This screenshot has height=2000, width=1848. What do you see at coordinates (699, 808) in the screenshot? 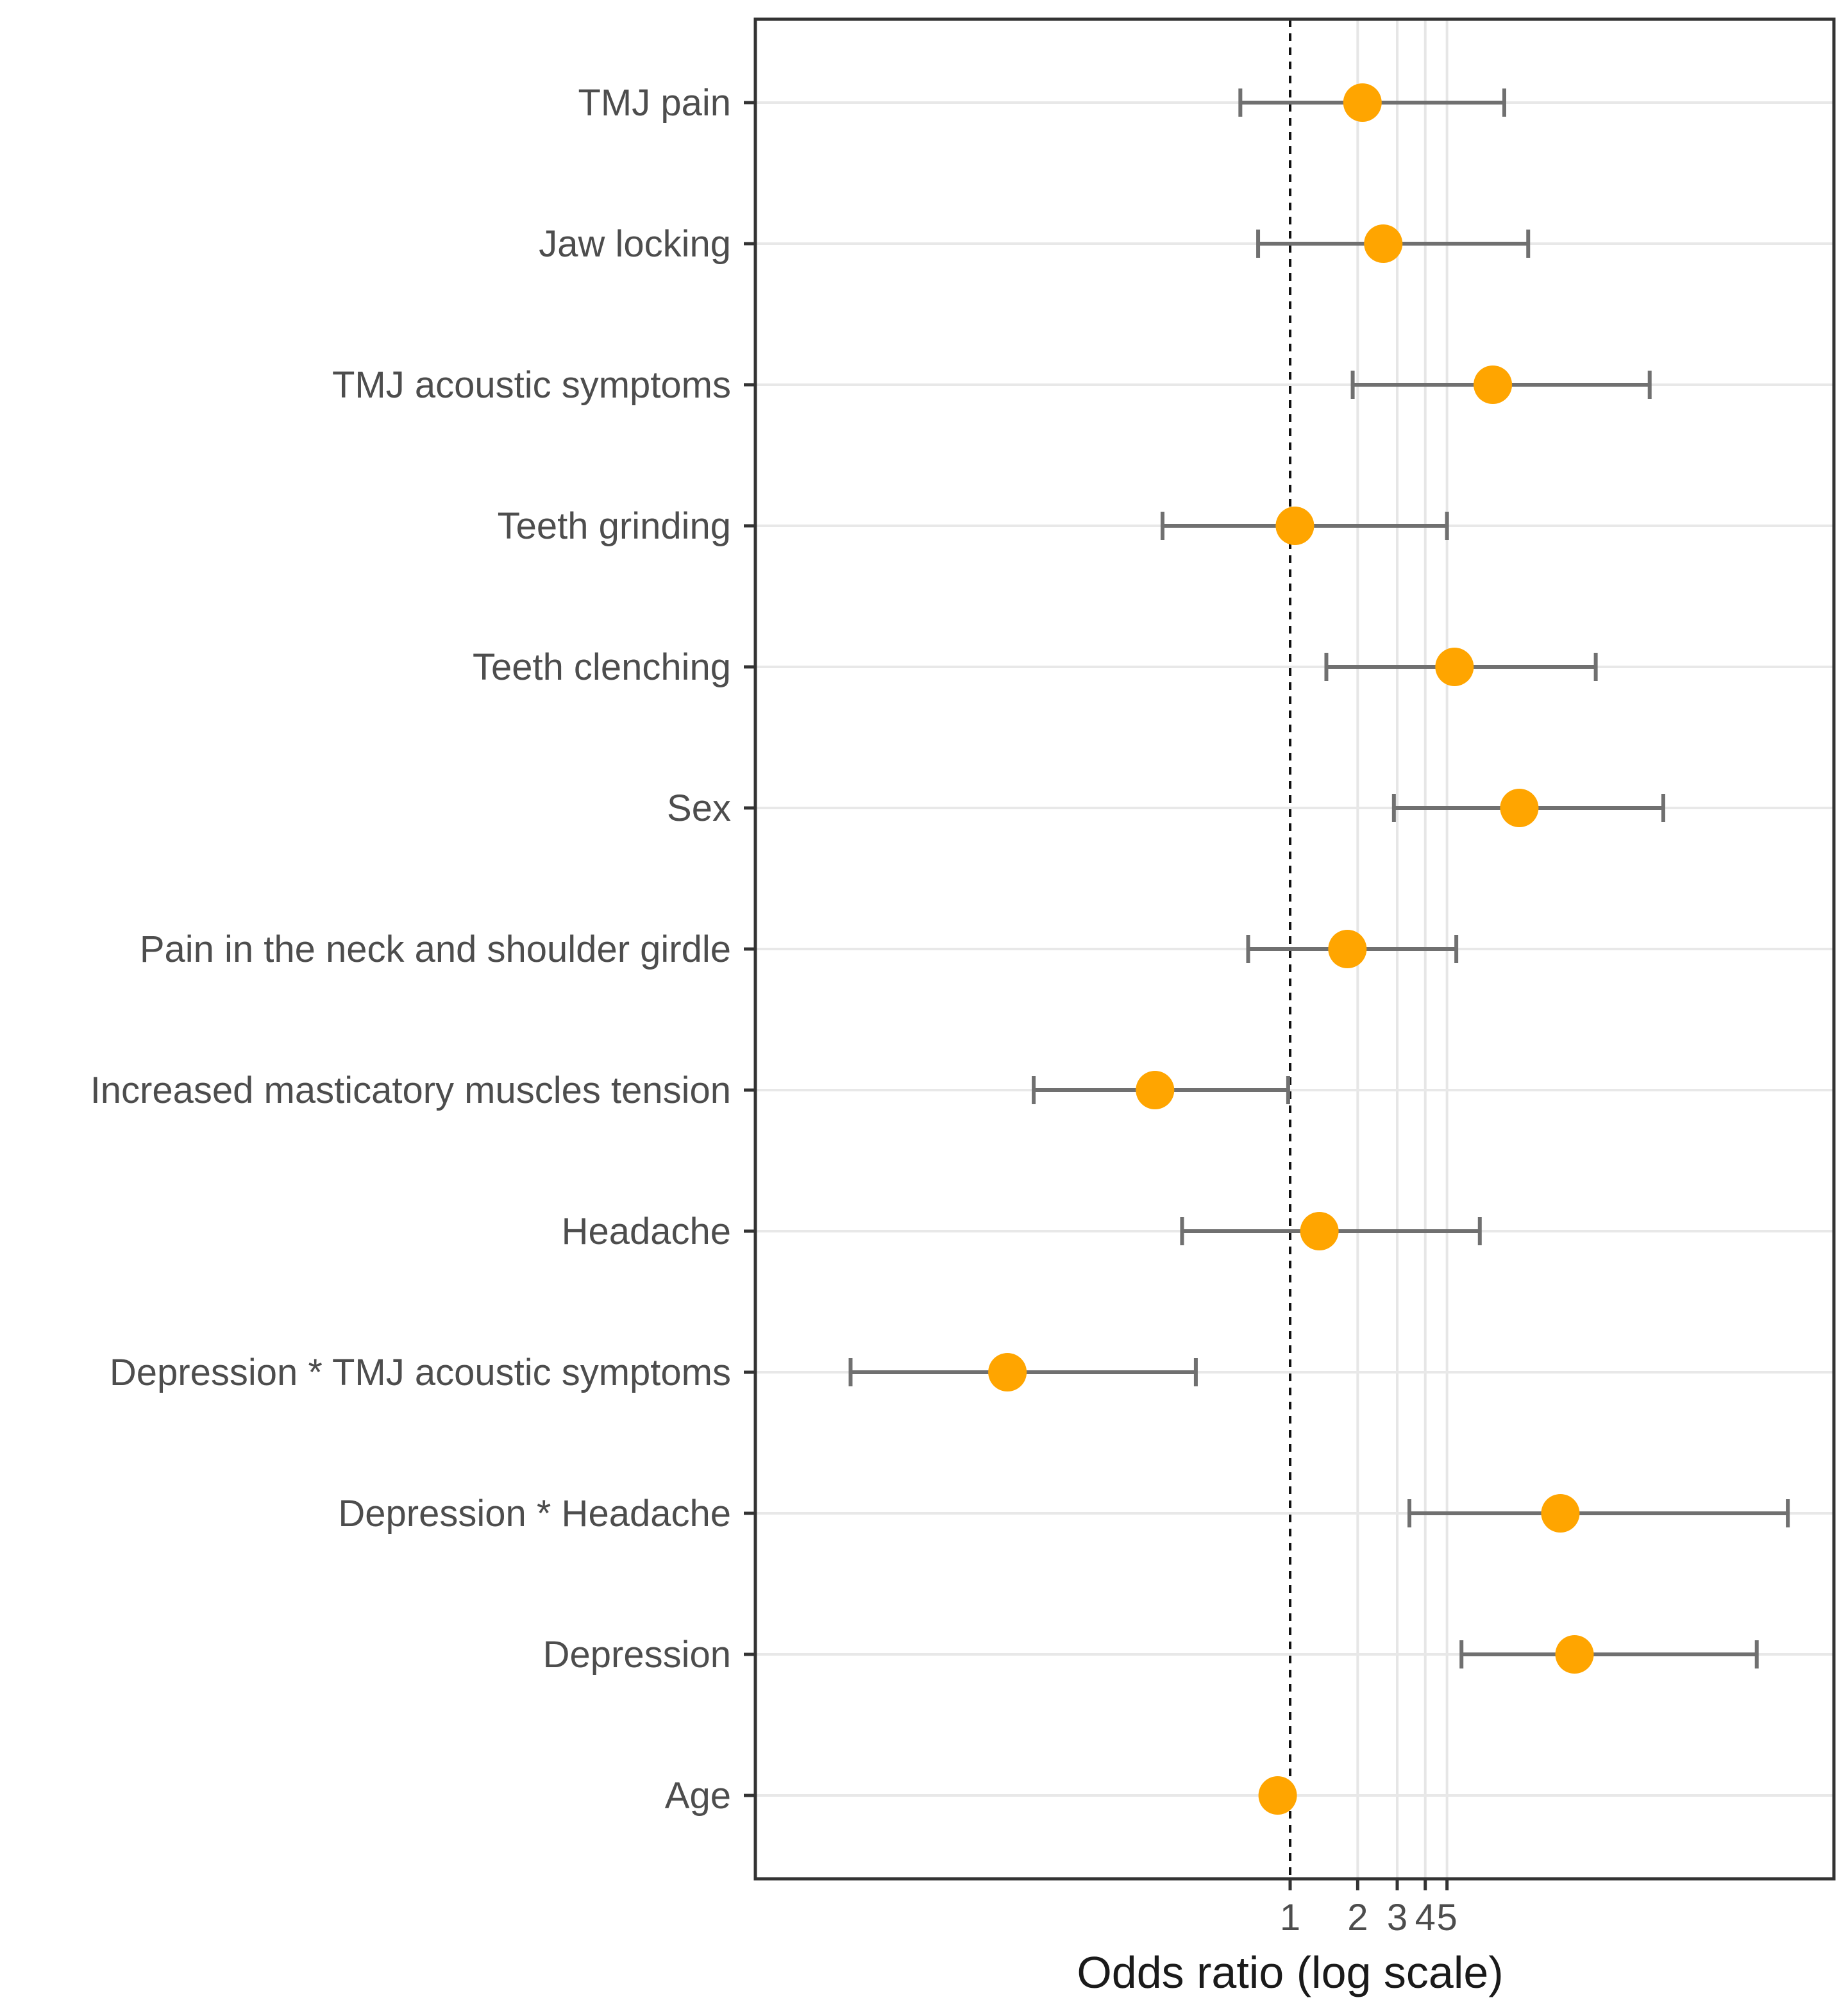
I see `y-label: Sex` at bounding box center [699, 808].